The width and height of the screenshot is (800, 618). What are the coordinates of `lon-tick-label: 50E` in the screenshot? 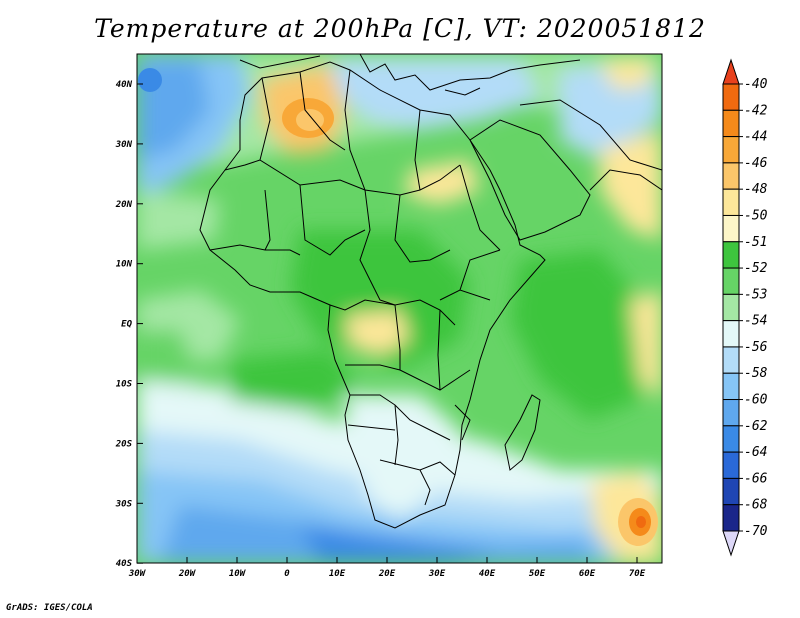 It's located at (537, 574).